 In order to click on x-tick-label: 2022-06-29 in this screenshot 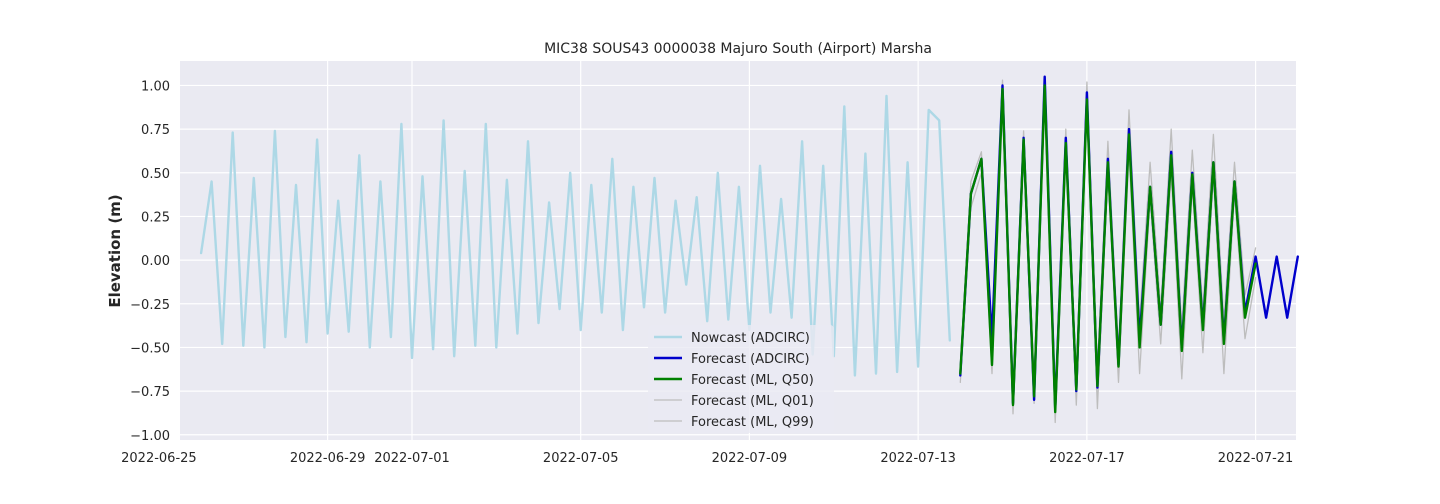, I will do `click(328, 458)`.